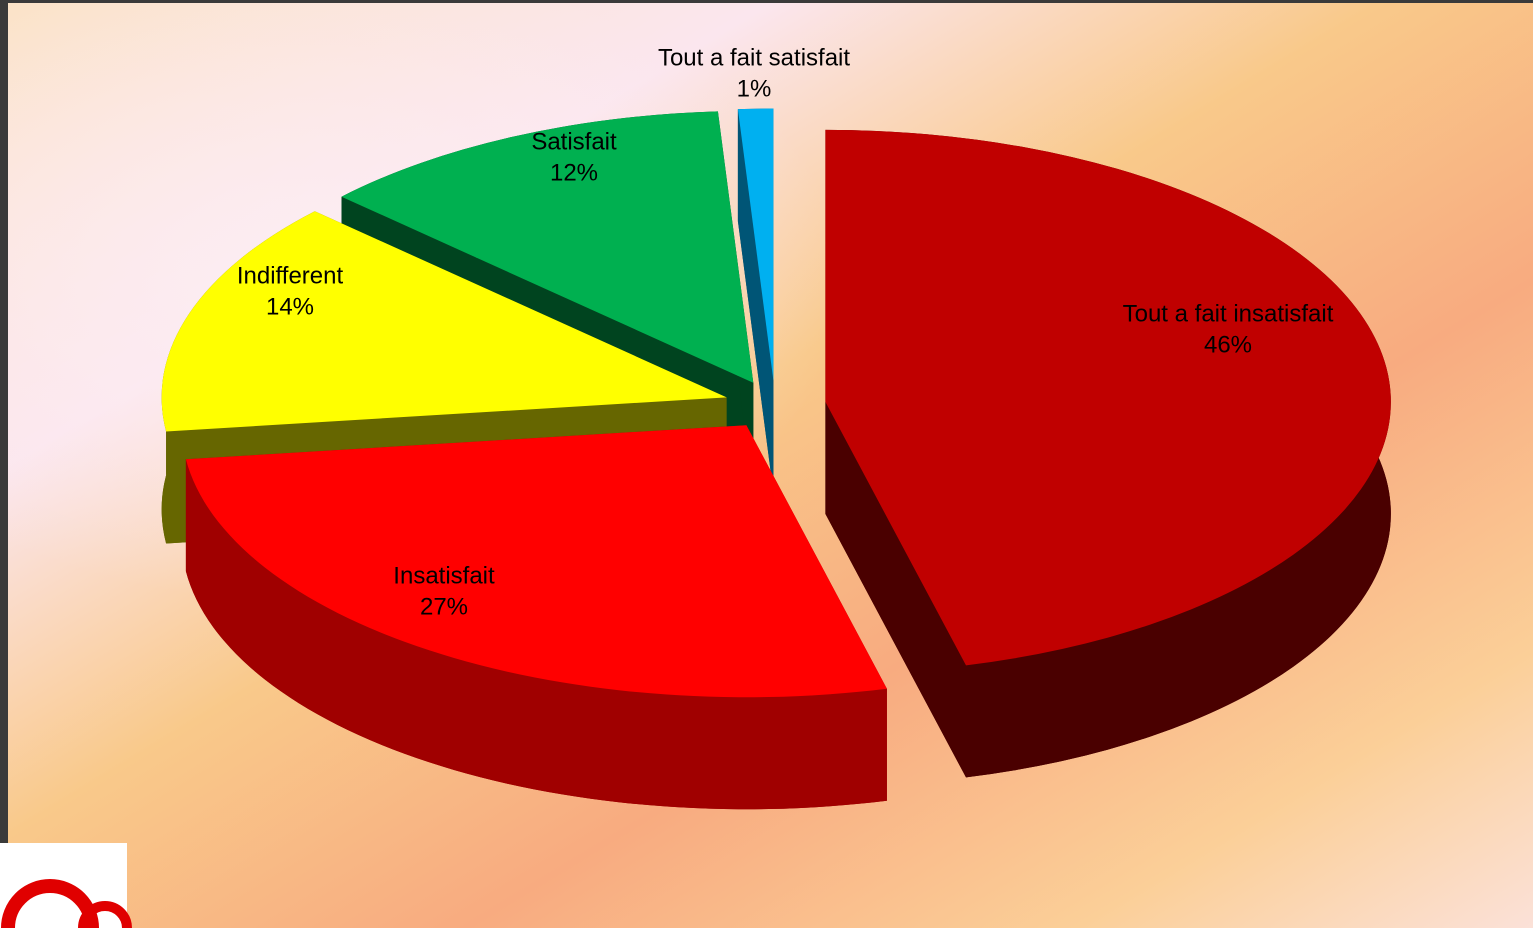 The height and width of the screenshot is (928, 1533). I want to click on slice-value-label: 1%, so click(754, 88).